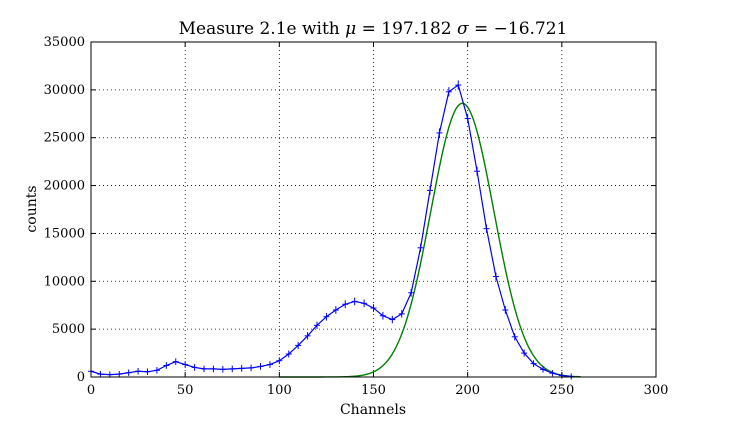 The width and height of the screenshot is (730, 425). Describe the element at coordinates (81, 377) in the screenshot. I see `y-tick-label: 0` at that location.